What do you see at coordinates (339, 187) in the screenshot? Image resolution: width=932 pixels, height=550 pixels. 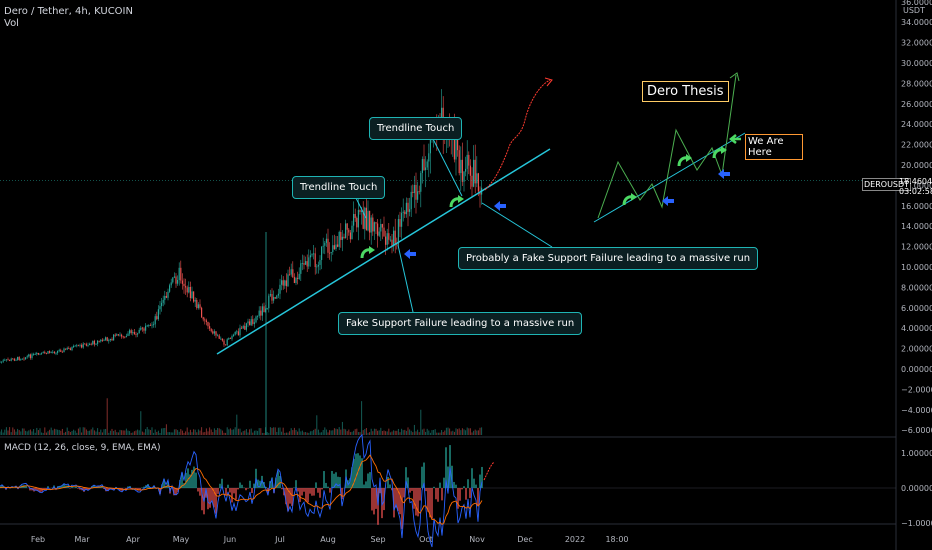 I see `annotation-trendline-touch-1: Trendline Touch` at bounding box center [339, 187].